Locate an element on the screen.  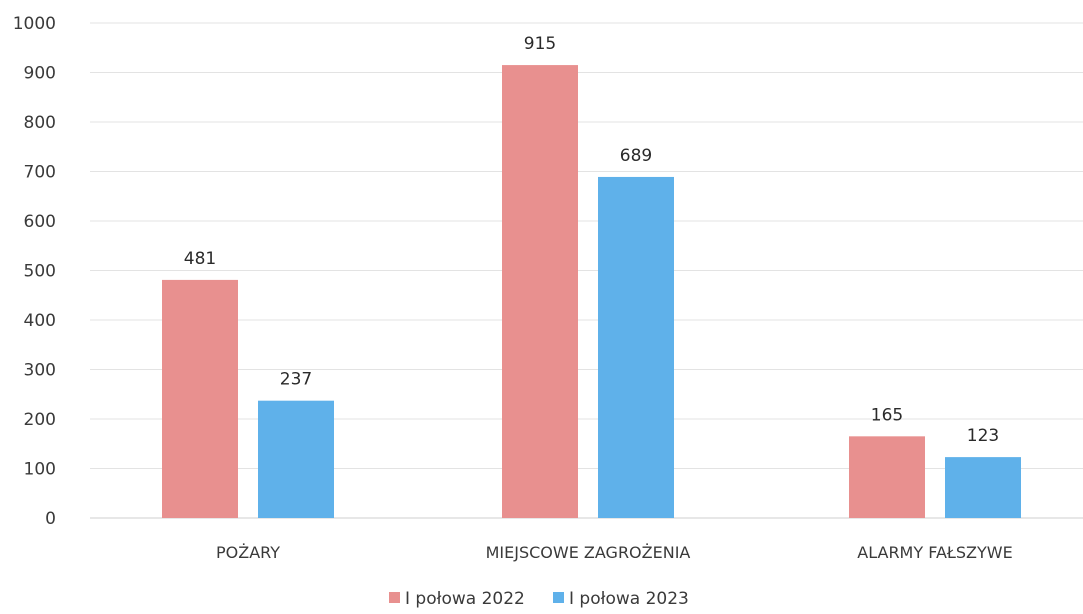
legend-label: I połowa 2022 is located at coordinates (465, 599).